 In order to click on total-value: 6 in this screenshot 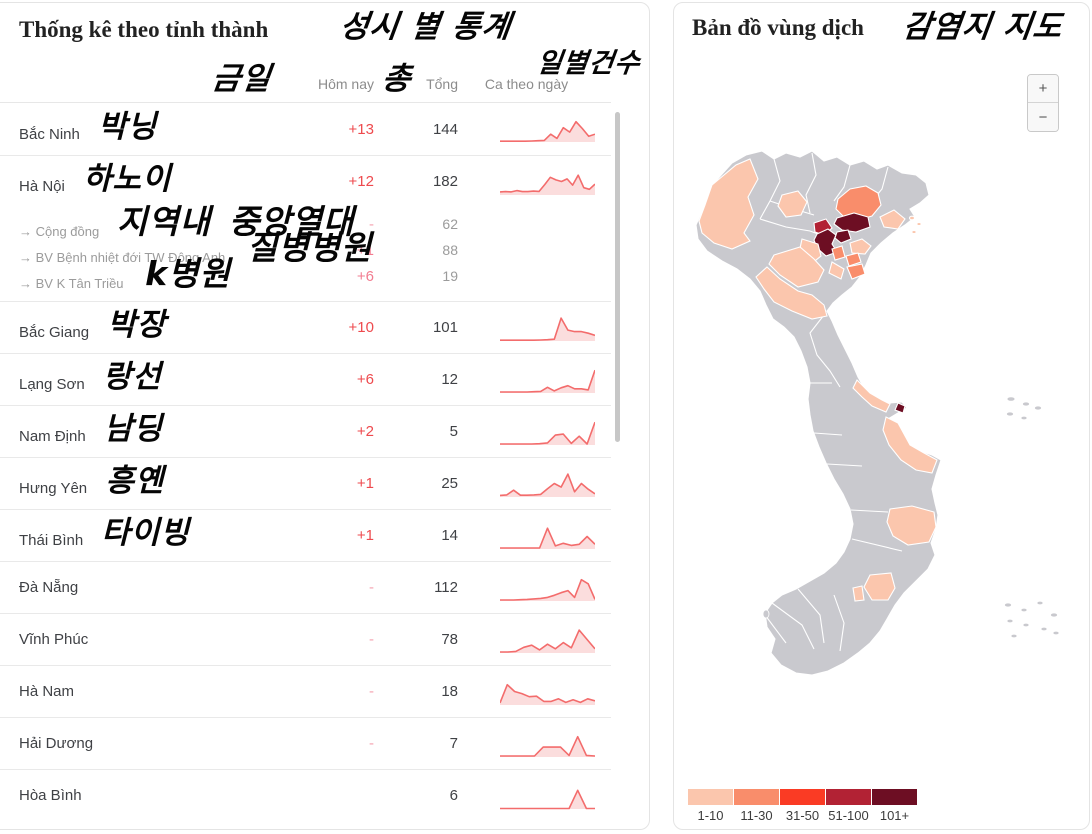, I will do `click(453, 795)`.